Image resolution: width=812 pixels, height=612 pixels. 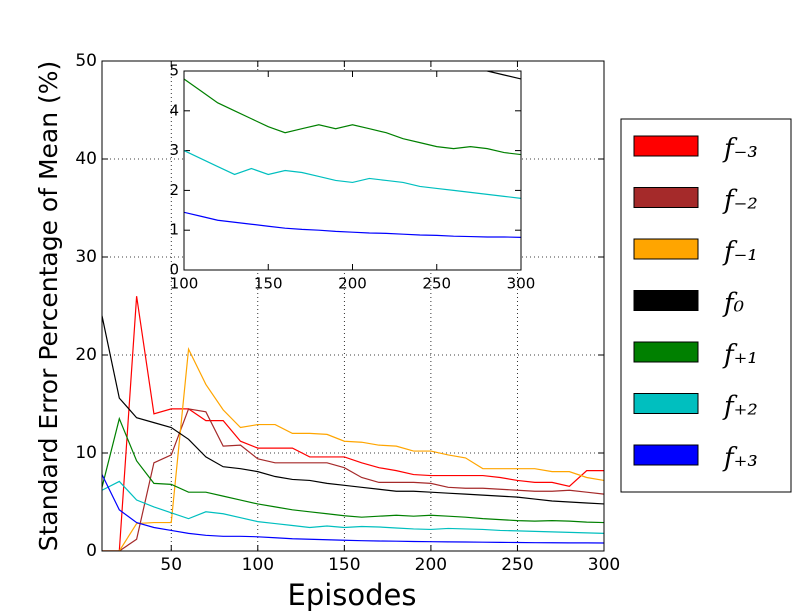 I want to click on y-tick-label: 40, so click(x=86, y=159).